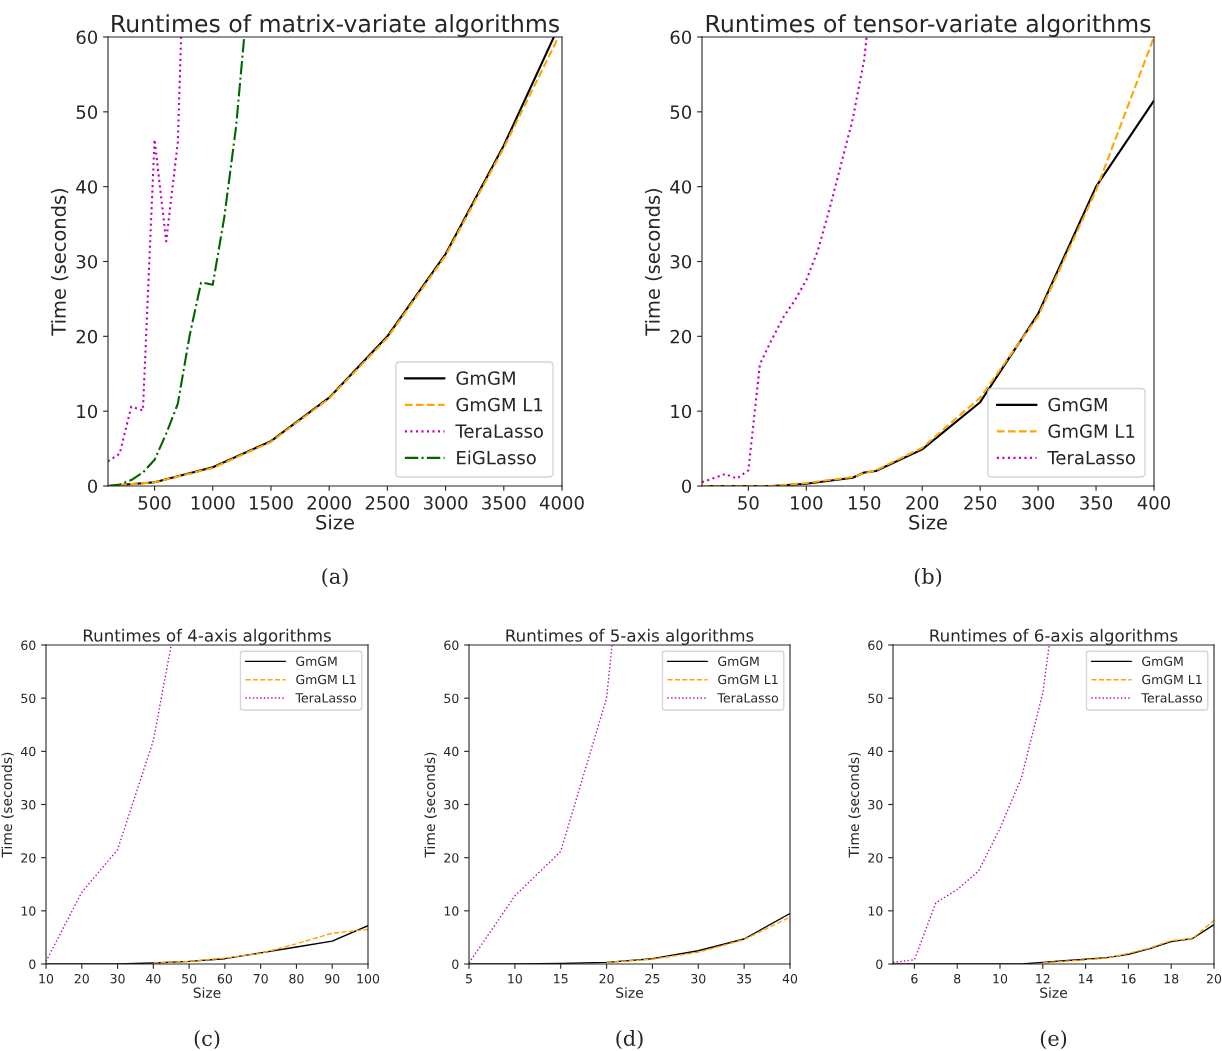  What do you see at coordinates (260, 978) in the screenshot?
I see `x-tick-label: 70` at bounding box center [260, 978].